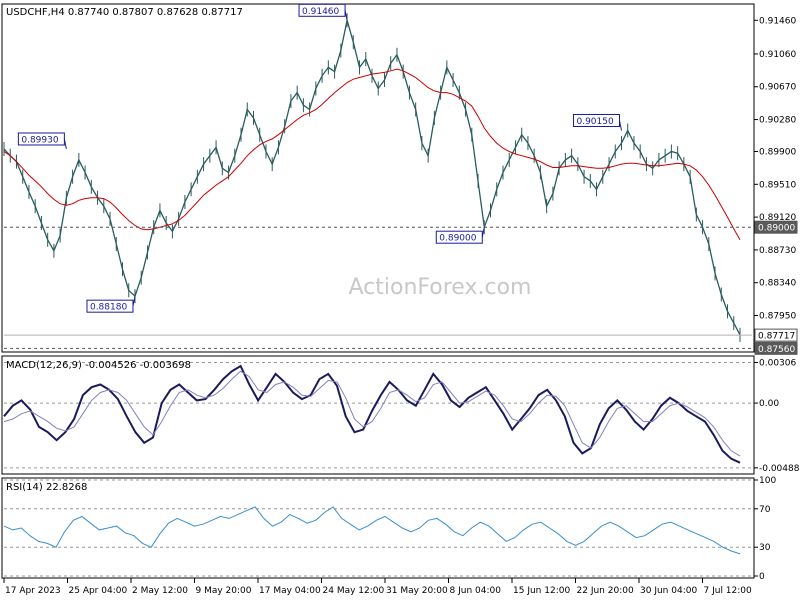 The width and height of the screenshot is (800, 600). What do you see at coordinates (668, 591) in the screenshot?
I see `x-tick-label: 30 Jun 04:00` at bounding box center [668, 591].